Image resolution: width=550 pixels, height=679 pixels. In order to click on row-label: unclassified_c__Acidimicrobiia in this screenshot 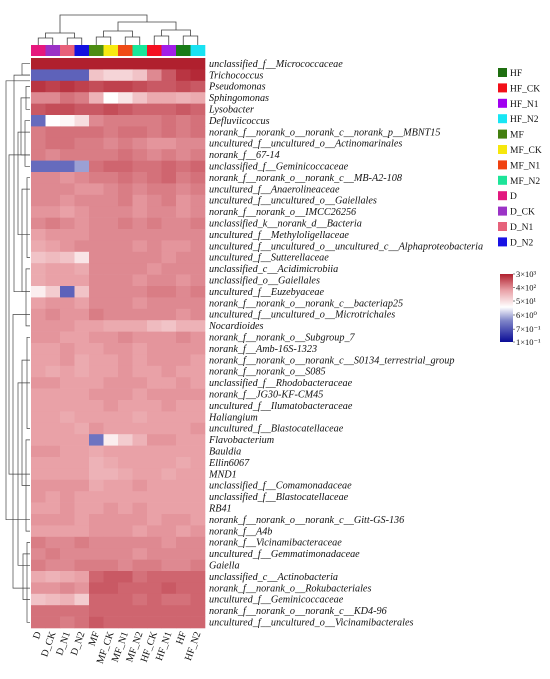, I will do `click(273, 269)`.